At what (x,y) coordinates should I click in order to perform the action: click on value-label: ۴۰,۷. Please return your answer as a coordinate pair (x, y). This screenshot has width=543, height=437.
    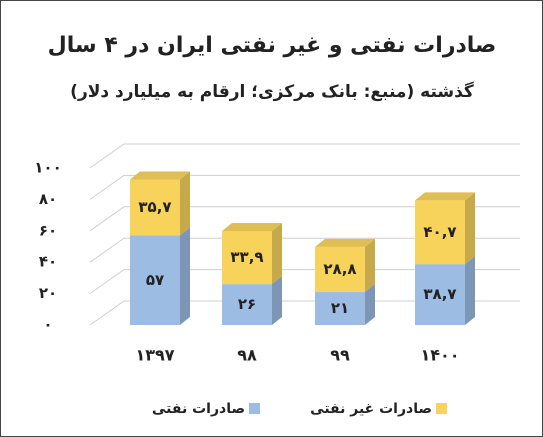
    Looking at the image, I should click on (439, 232).